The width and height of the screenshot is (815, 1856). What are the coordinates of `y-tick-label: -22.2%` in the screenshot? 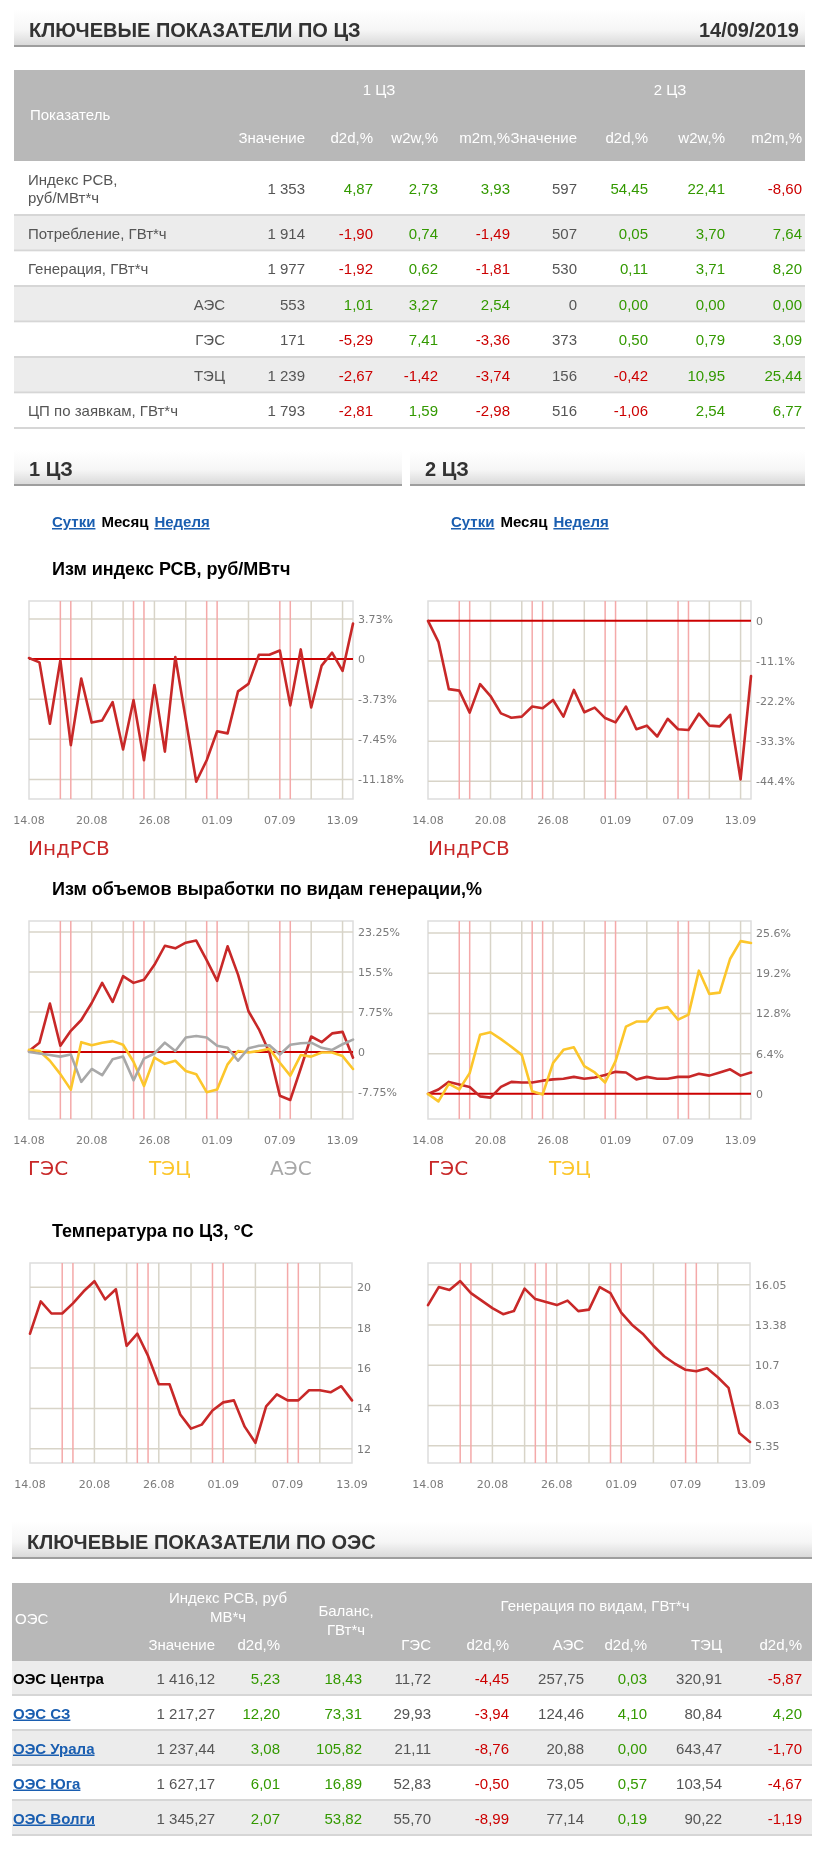 It's located at (775, 702).